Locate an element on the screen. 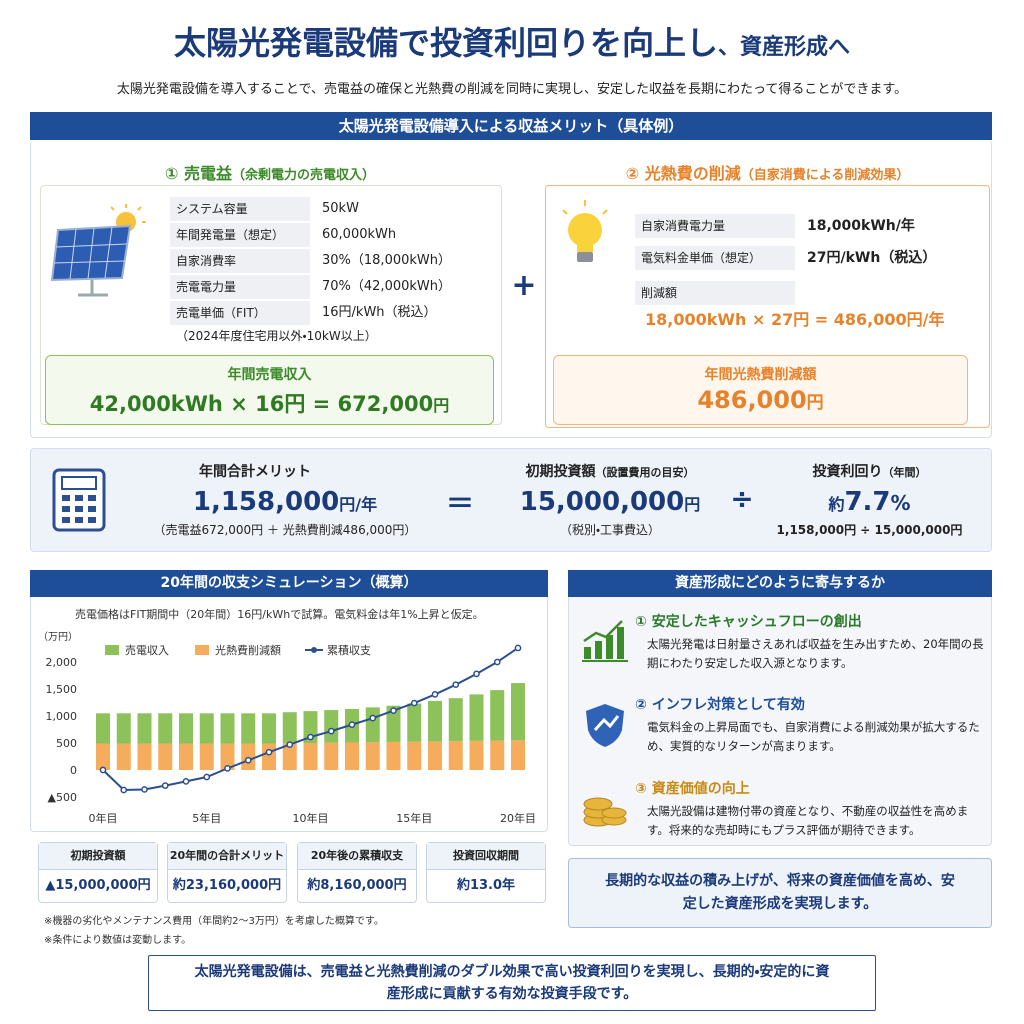  summary-yield: 投資利回り（年間） 約7.7% 1,158,000円 ÷ 15,000,000円 is located at coordinates (869, 499).